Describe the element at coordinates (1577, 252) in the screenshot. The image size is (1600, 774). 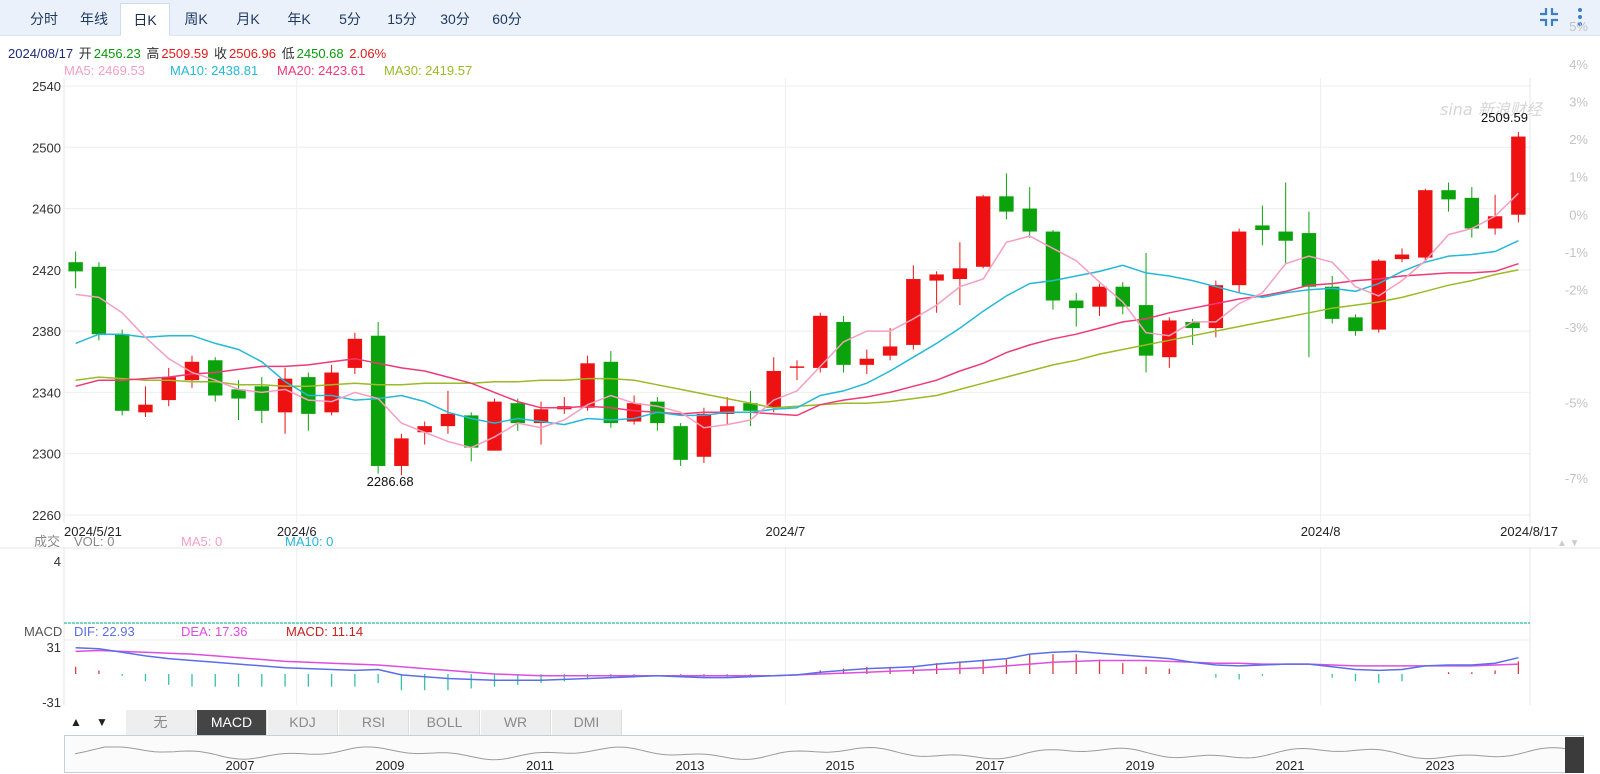
I see `y-pct-label: -1%` at that location.